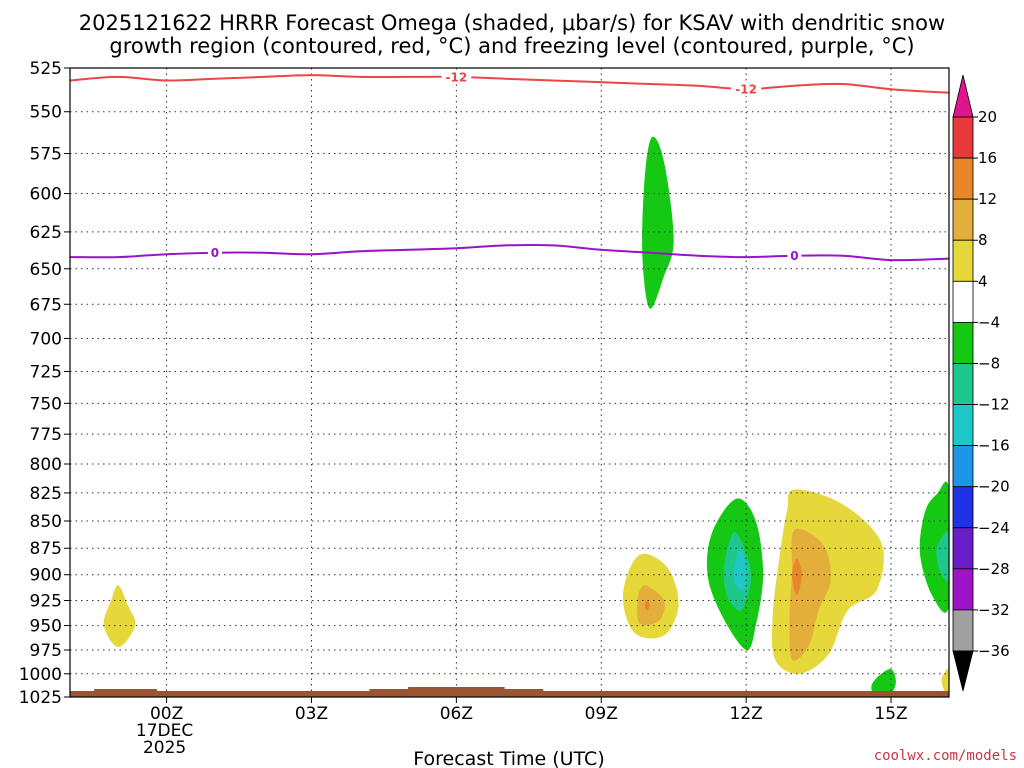 The image size is (1024, 768). What do you see at coordinates (890, 714) in the screenshot?
I see `x-tick-label-15Z: 15Z` at bounding box center [890, 714].